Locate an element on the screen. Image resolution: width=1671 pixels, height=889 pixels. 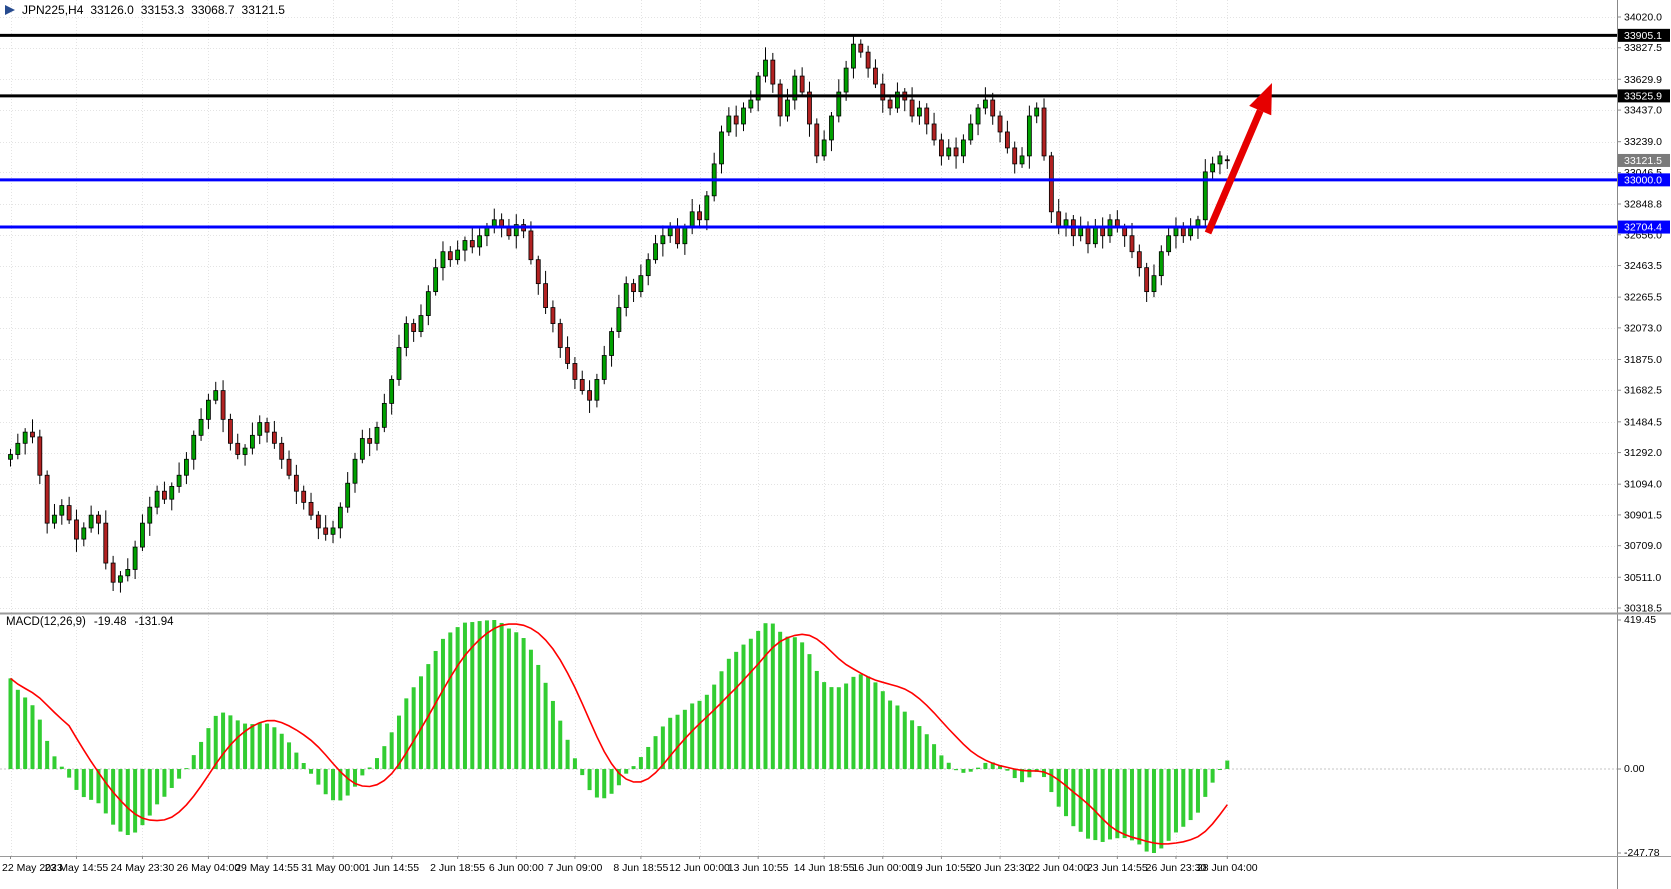
svg-text: 26 Jun 23:30 is located at coordinates (1176, 868).